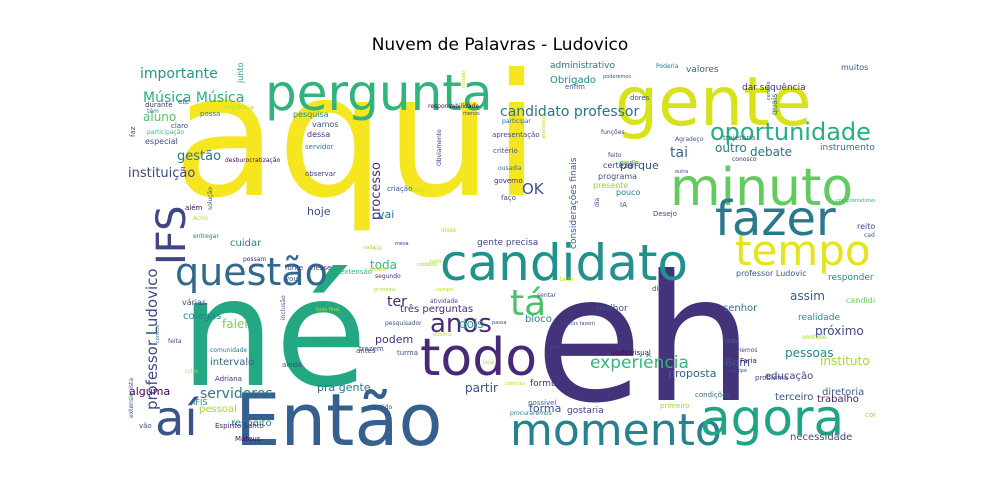 The image size is (1000, 500). Describe the element at coordinates (436, 309) in the screenshot. I see `word-três-perguntas: três perguntas` at that location.